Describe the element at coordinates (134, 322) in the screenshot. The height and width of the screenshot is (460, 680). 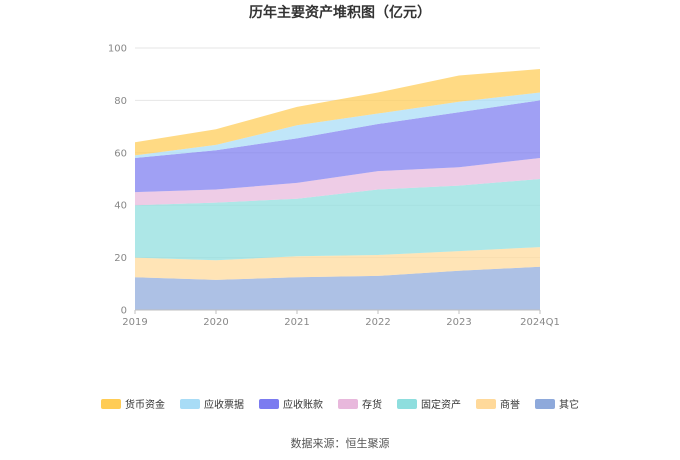
I see `x-tick-label: 2019` at that location.